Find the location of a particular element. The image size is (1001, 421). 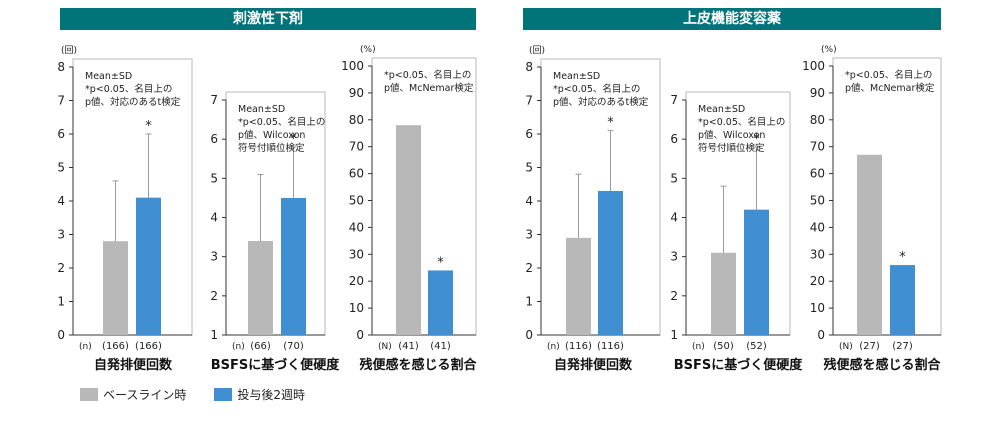

legend-item-after: 投与後2週時 is located at coordinates (259, 394).